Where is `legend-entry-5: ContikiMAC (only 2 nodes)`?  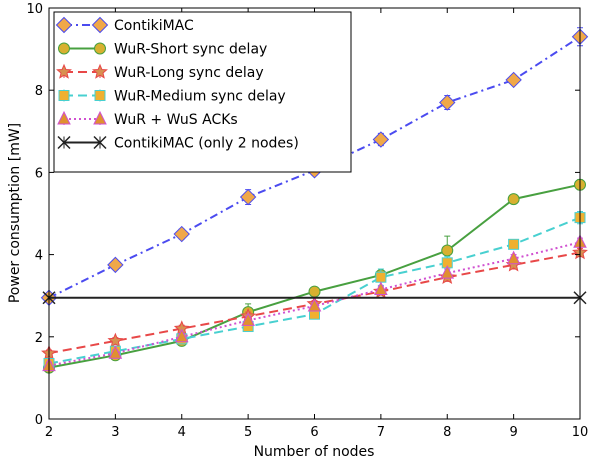
legend-entry-5: ContikiMAC (only 2 nodes) is located at coordinates (178, 143).